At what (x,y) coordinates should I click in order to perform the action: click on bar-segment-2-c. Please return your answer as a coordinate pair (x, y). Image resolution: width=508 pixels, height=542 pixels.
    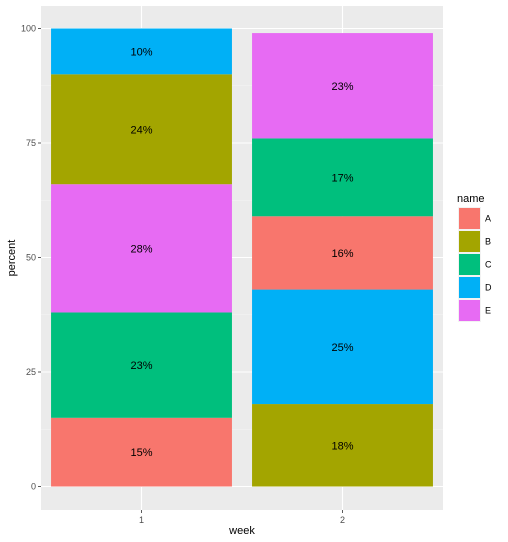
    Looking at the image, I should click on (342, 177).